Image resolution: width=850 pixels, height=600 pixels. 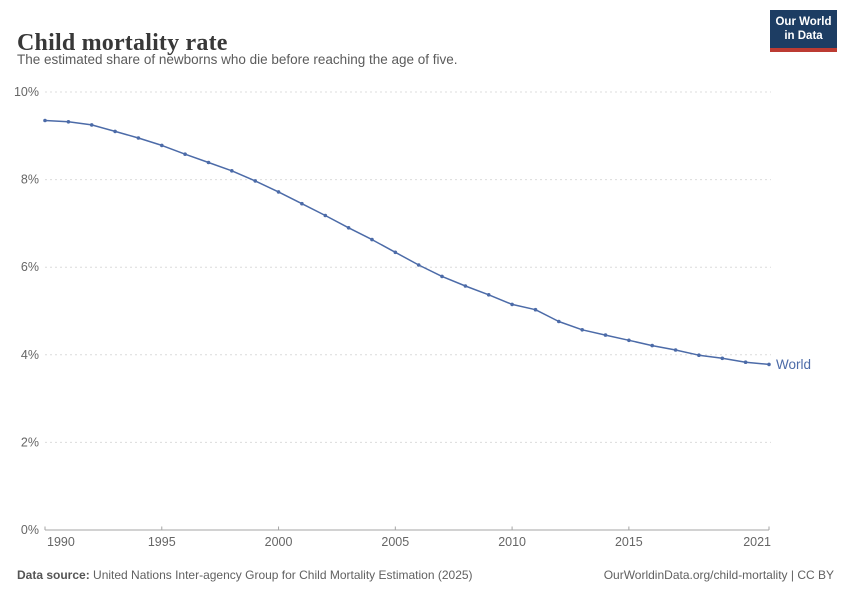 What do you see at coordinates (629, 340) in the screenshot?
I see `data-point-2015` at bounding box center [629, 340].